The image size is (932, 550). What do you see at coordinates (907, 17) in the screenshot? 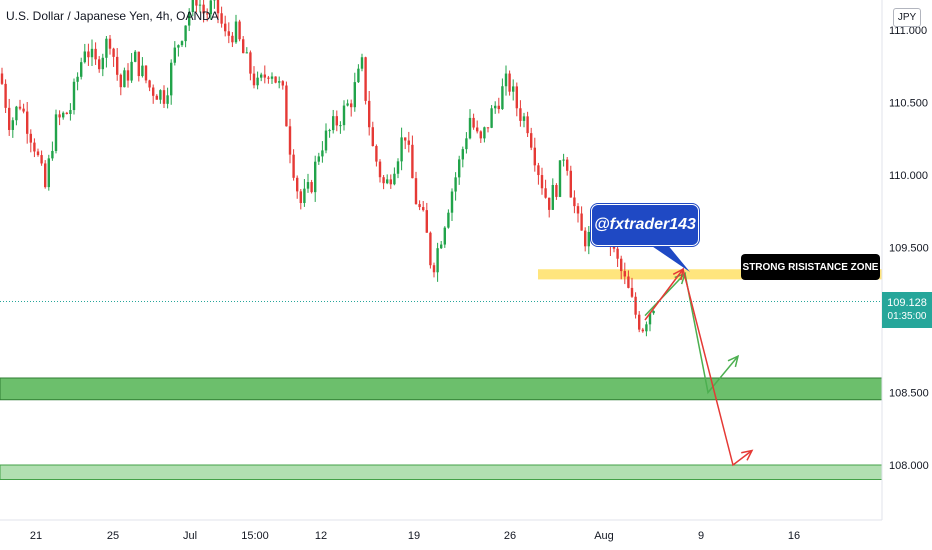
I see `currency-button: JPY` at bounding box center [907, 17].